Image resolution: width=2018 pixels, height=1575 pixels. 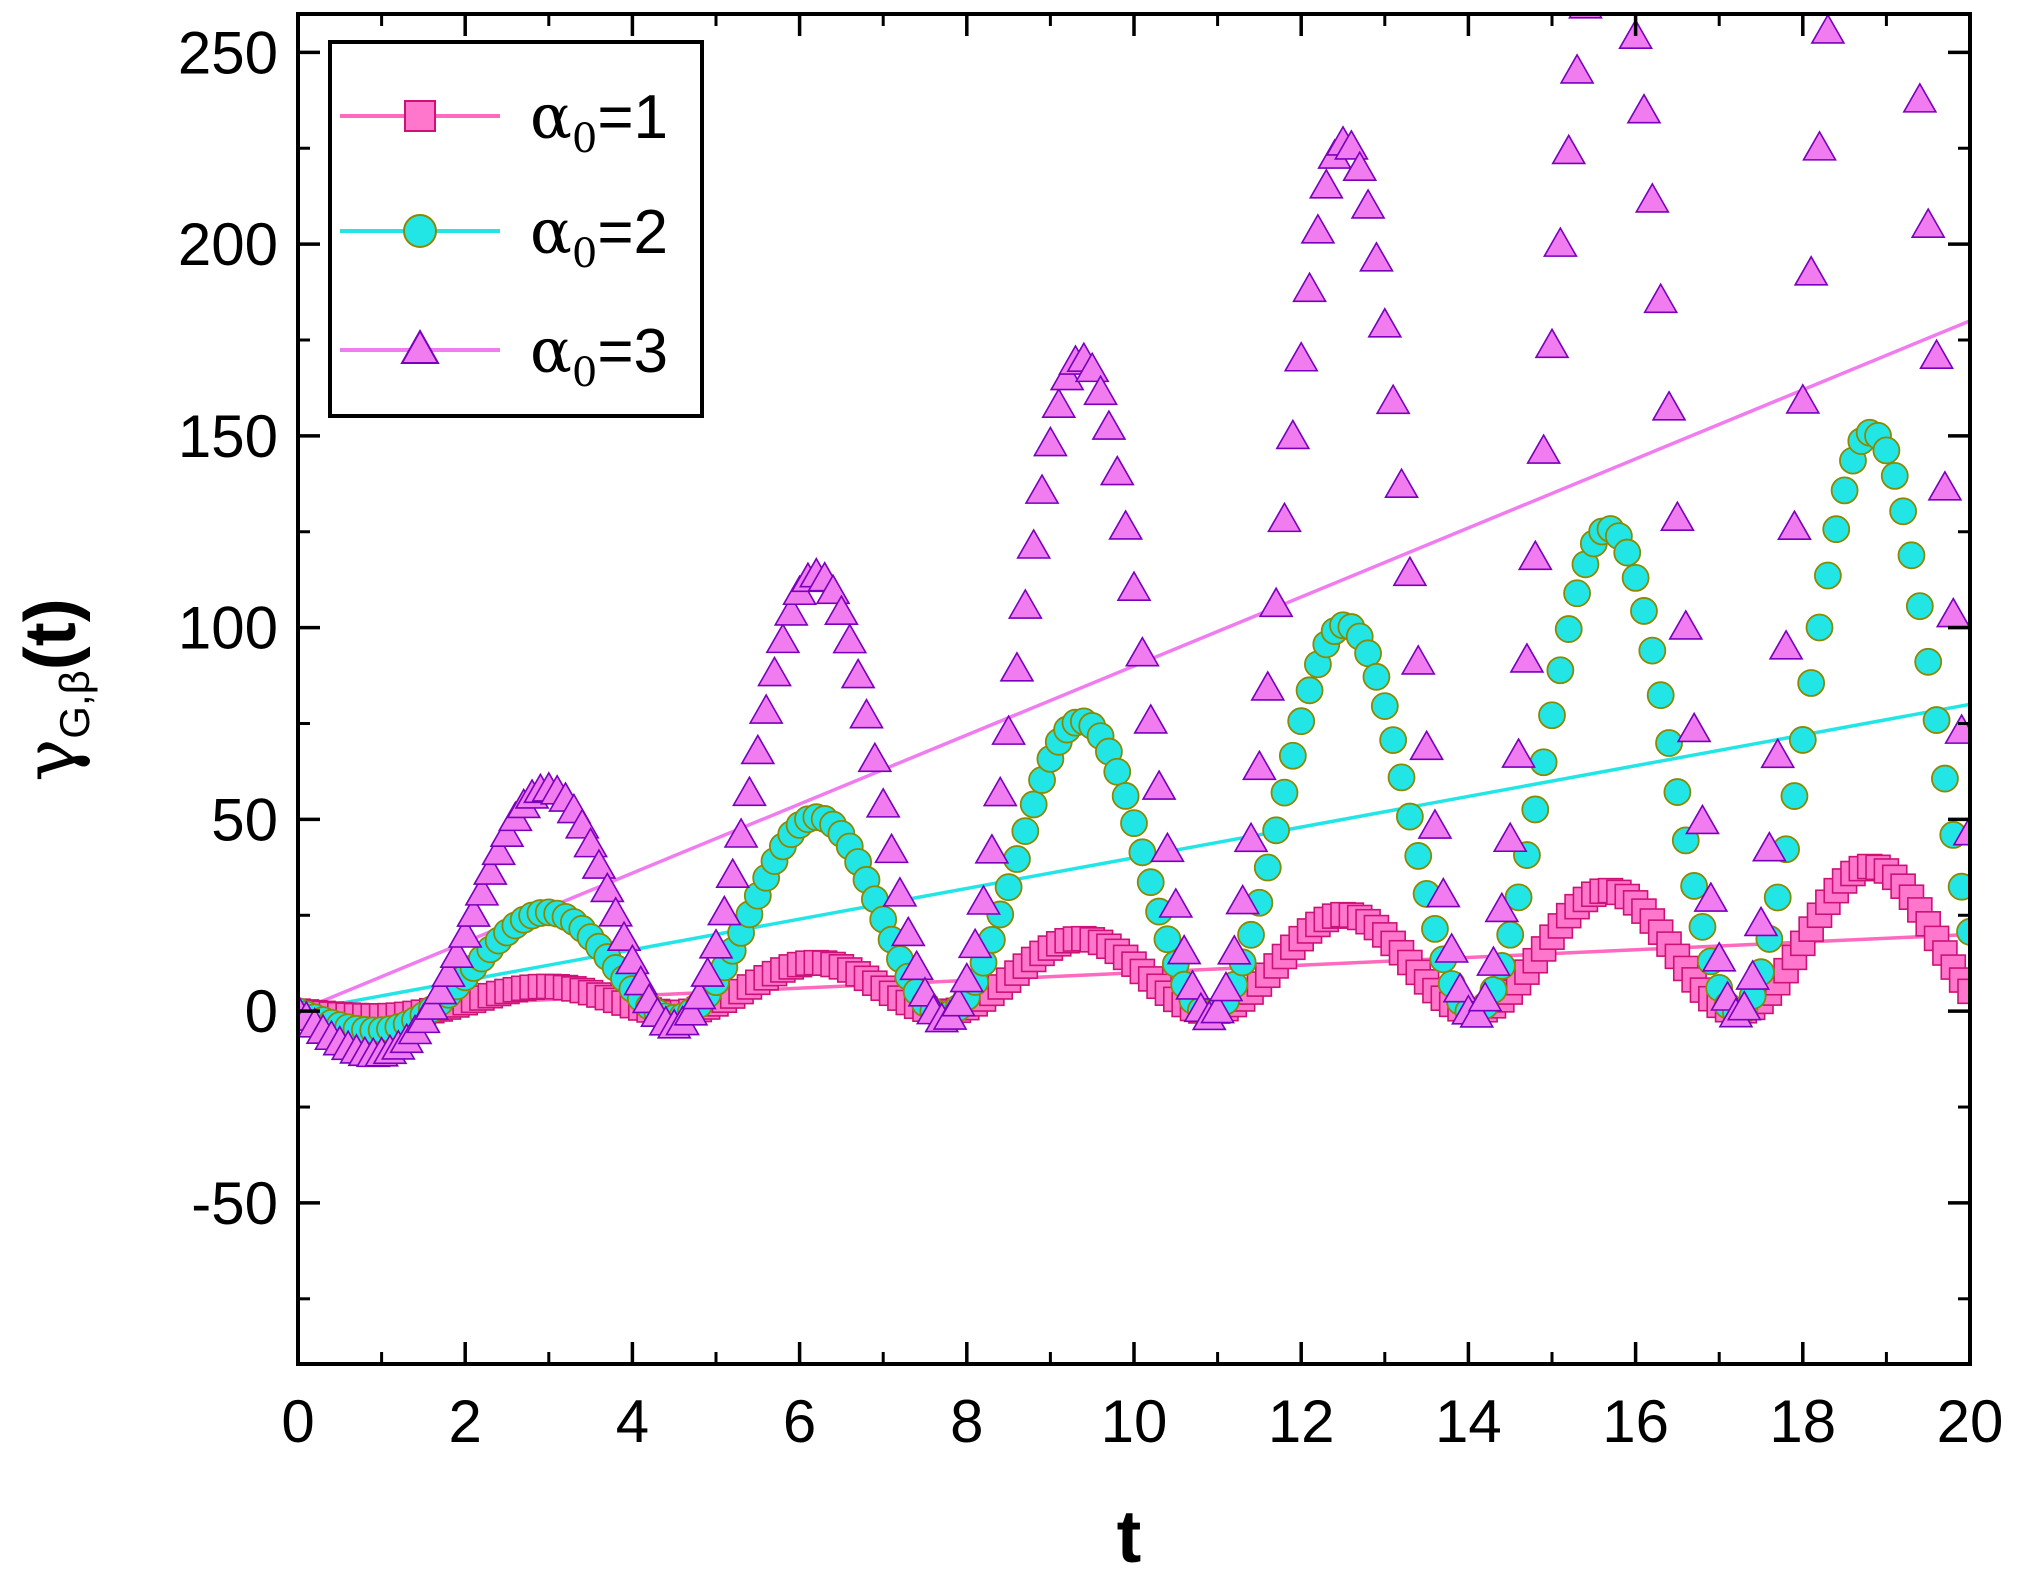 What do you see at coordinates (599, 355) in the screenshot?
I see `legend-label-3: α0=3` at bounding box center [599, 355].